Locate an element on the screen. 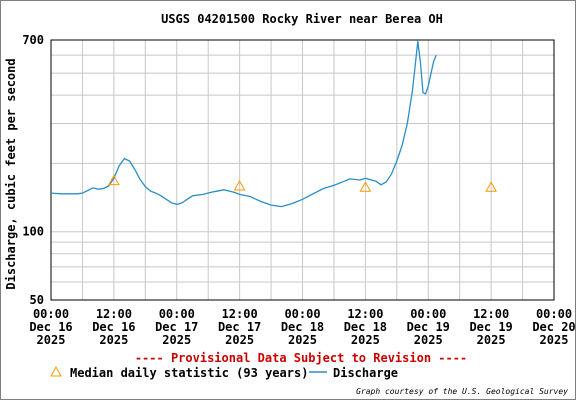 The image size is (576, 400). y-tick-label: 50 is located at coordinates (37, 300).